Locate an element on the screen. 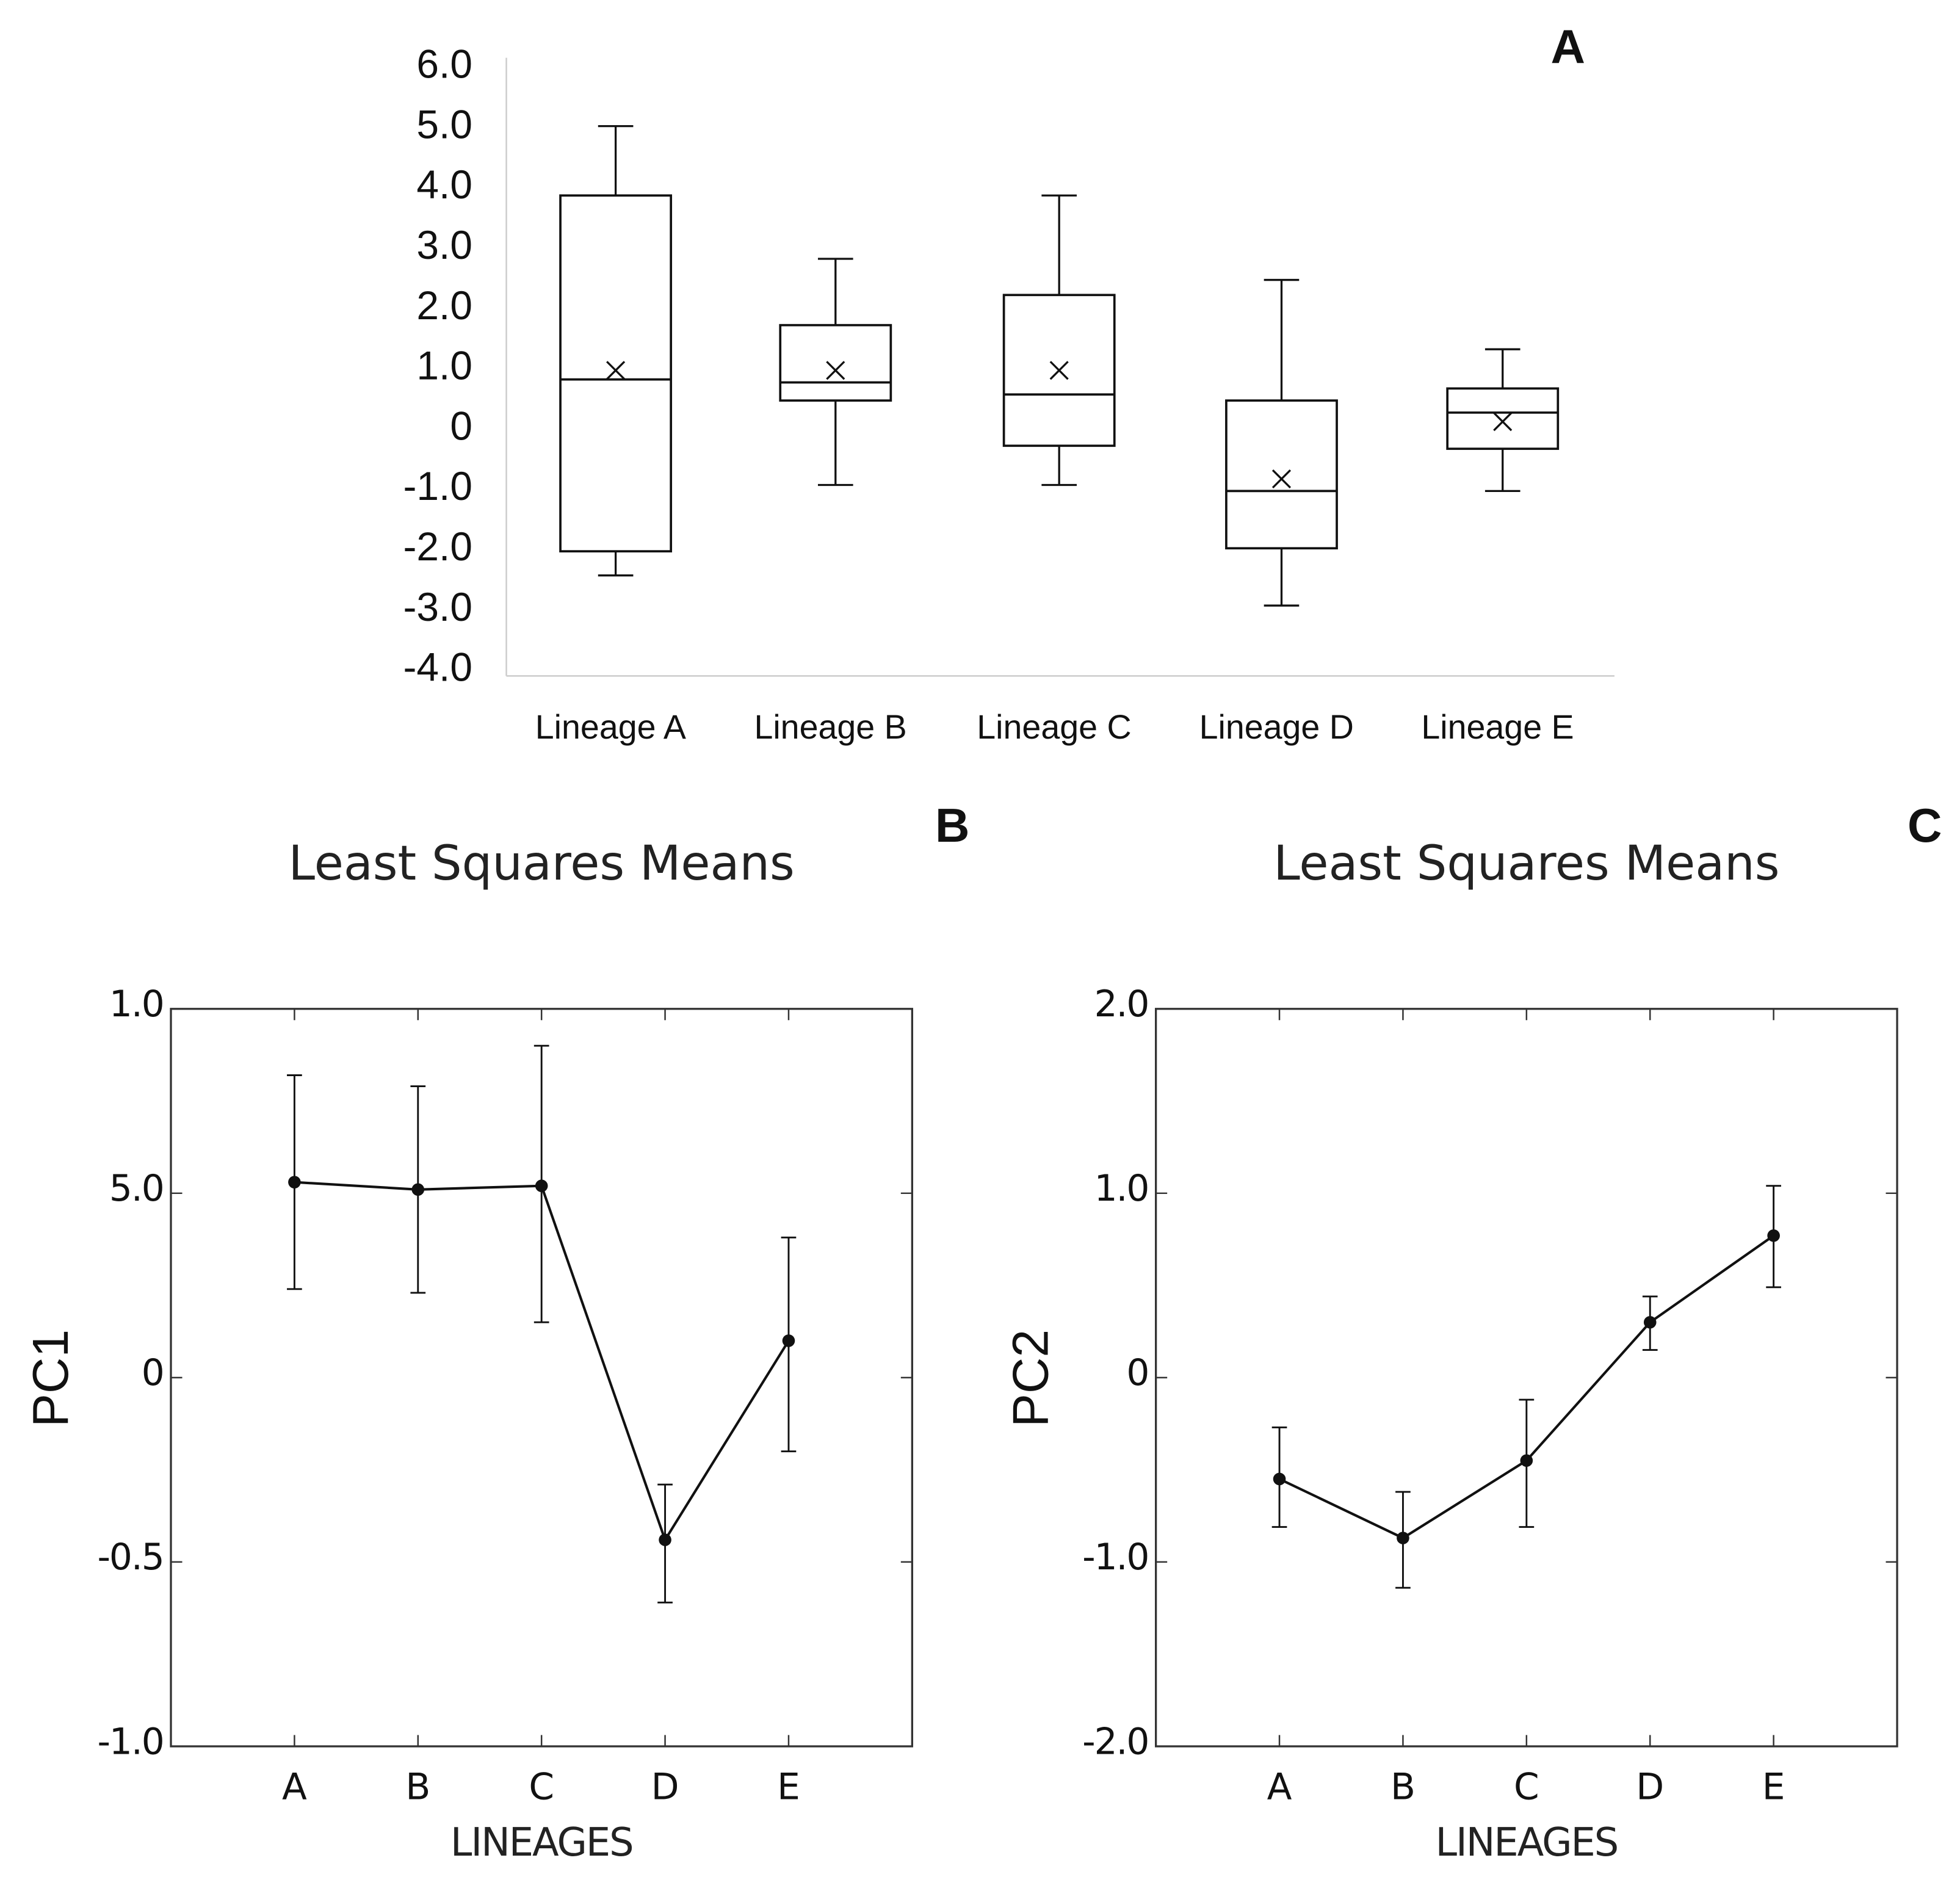  panel-label: C is located at coordinates (1925, 825).